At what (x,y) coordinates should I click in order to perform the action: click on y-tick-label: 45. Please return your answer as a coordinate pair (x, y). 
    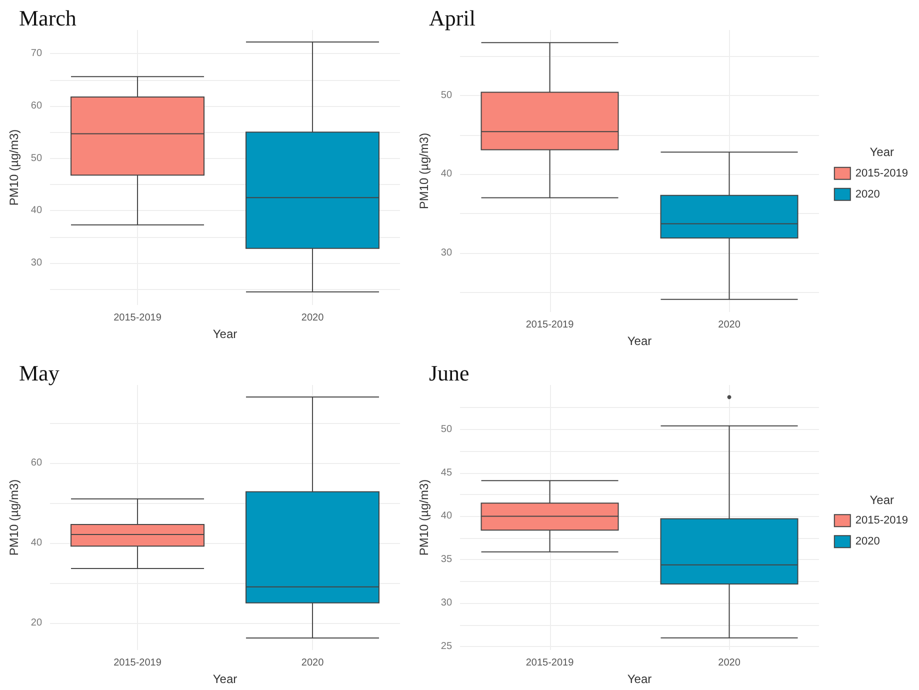
    Looking at the image, I should click on (446, 472).